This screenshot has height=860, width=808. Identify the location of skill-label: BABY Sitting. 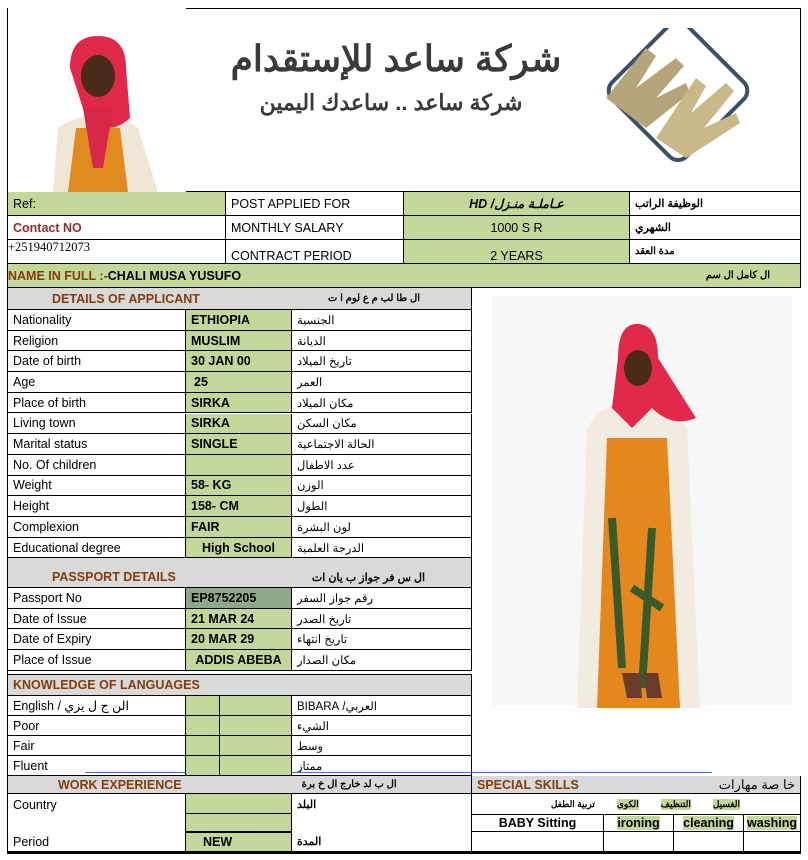
(537, 823).